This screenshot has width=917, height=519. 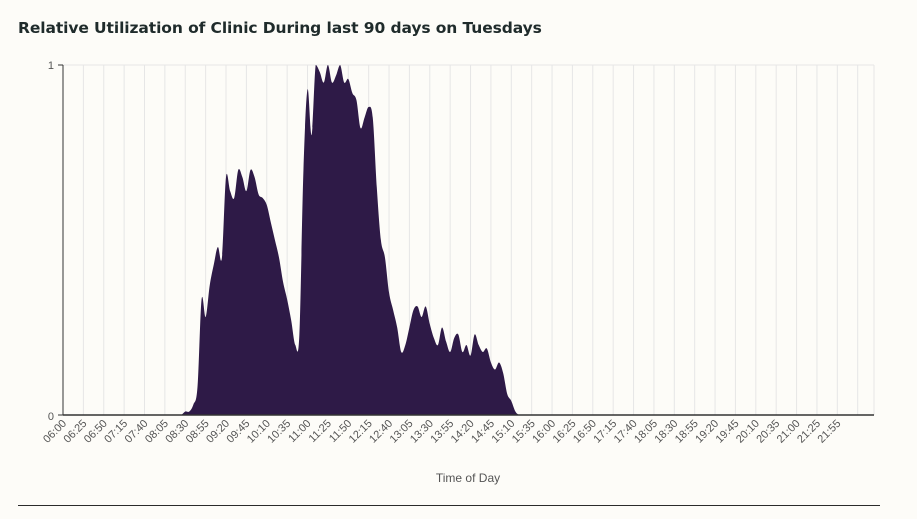 What do you see at coordinates (320, 431) in the screenshot?
I see `x-tick-label: 11:25` at bounding box center [320, 431].